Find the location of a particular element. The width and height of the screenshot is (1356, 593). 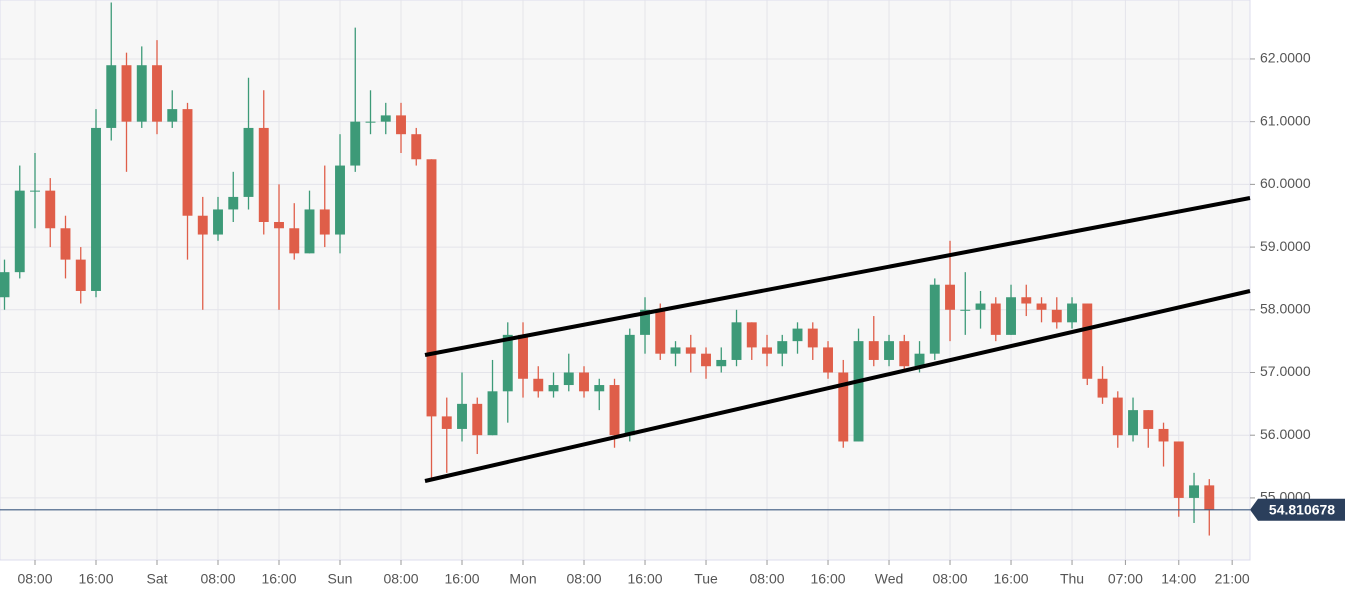

x-tick-label: Sat is located at coordinates (156, 579).